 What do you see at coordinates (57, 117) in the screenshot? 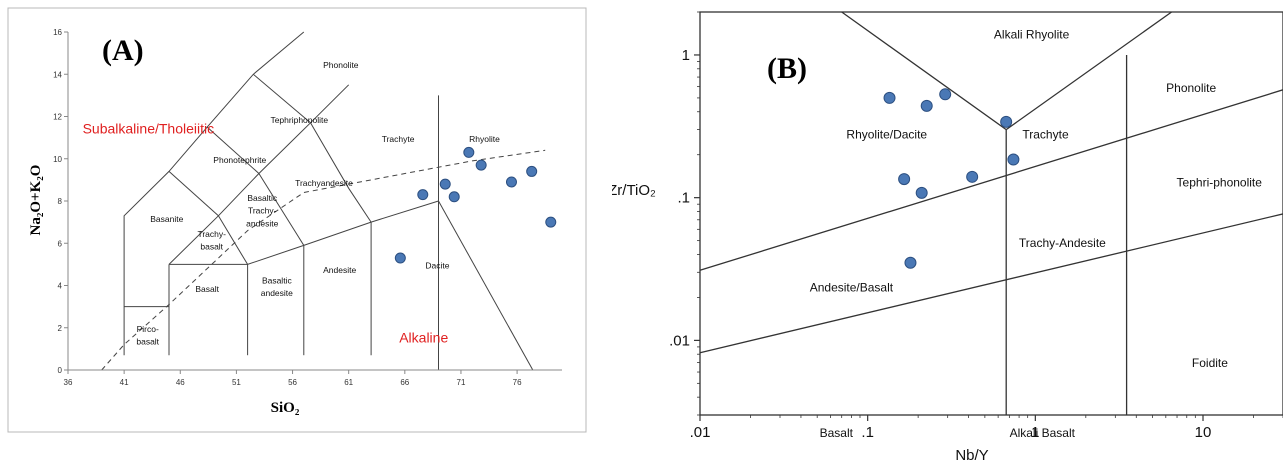
I see `chart-a-y-tick-label: 12` at bounding box center [57, 117].